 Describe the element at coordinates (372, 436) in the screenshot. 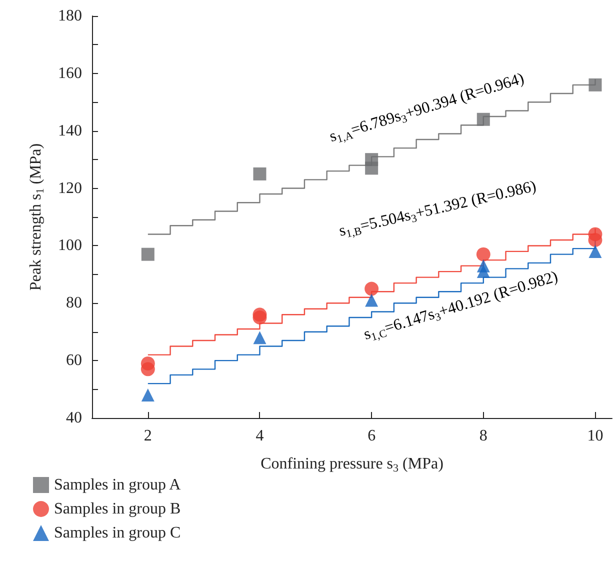

I see `x-tick-label: 6` at that location.